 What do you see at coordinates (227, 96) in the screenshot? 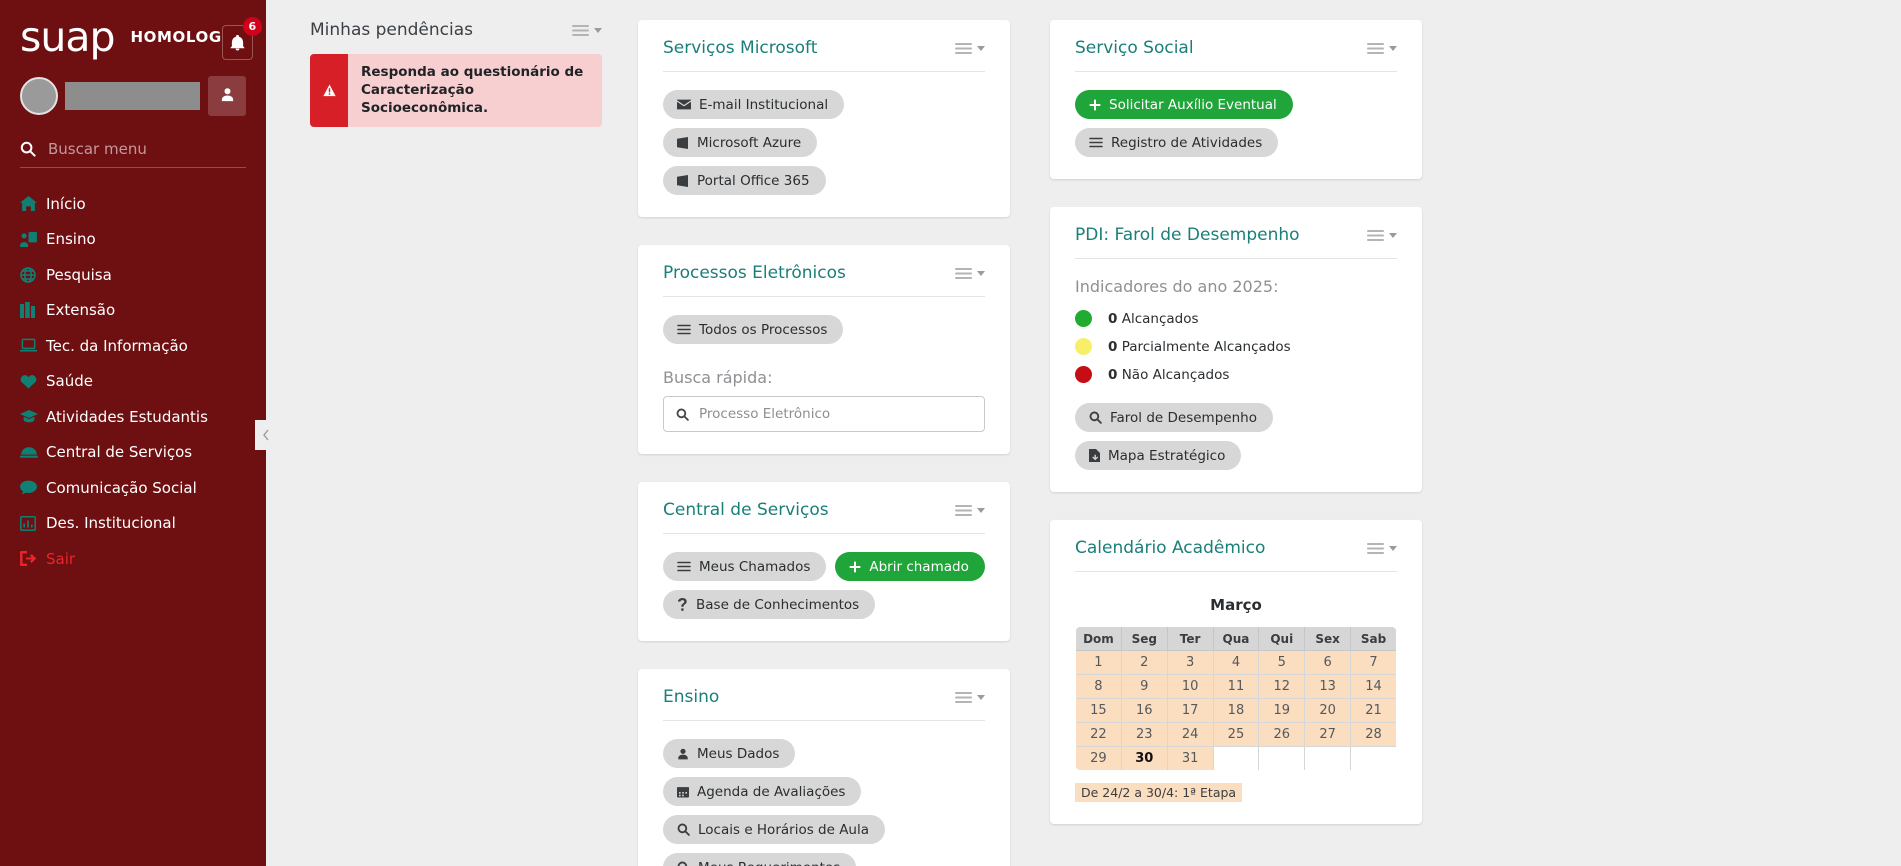
I see `user-profile-button` at bounding box center [227, 96].